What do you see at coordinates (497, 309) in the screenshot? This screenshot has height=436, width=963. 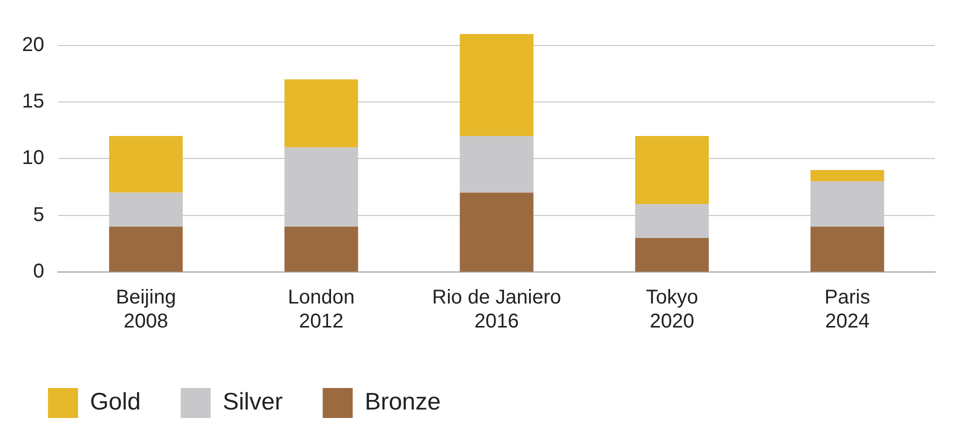 I see `x-tick-label: Rio de Janiero 2016` at bounding box center [497, 309].